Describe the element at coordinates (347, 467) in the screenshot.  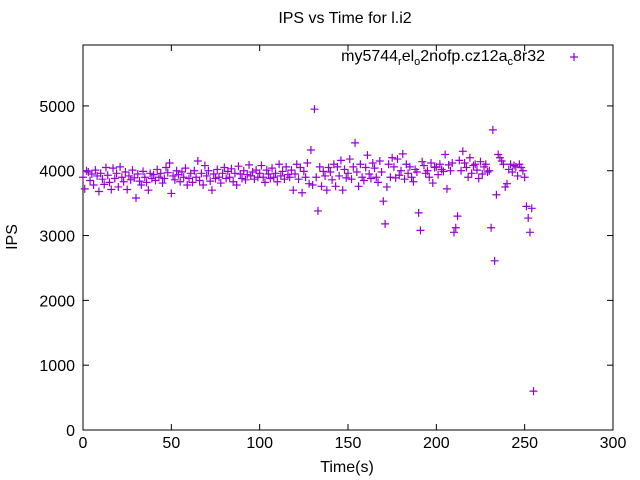
I see `x-axis-label: Time(s)` at that location.